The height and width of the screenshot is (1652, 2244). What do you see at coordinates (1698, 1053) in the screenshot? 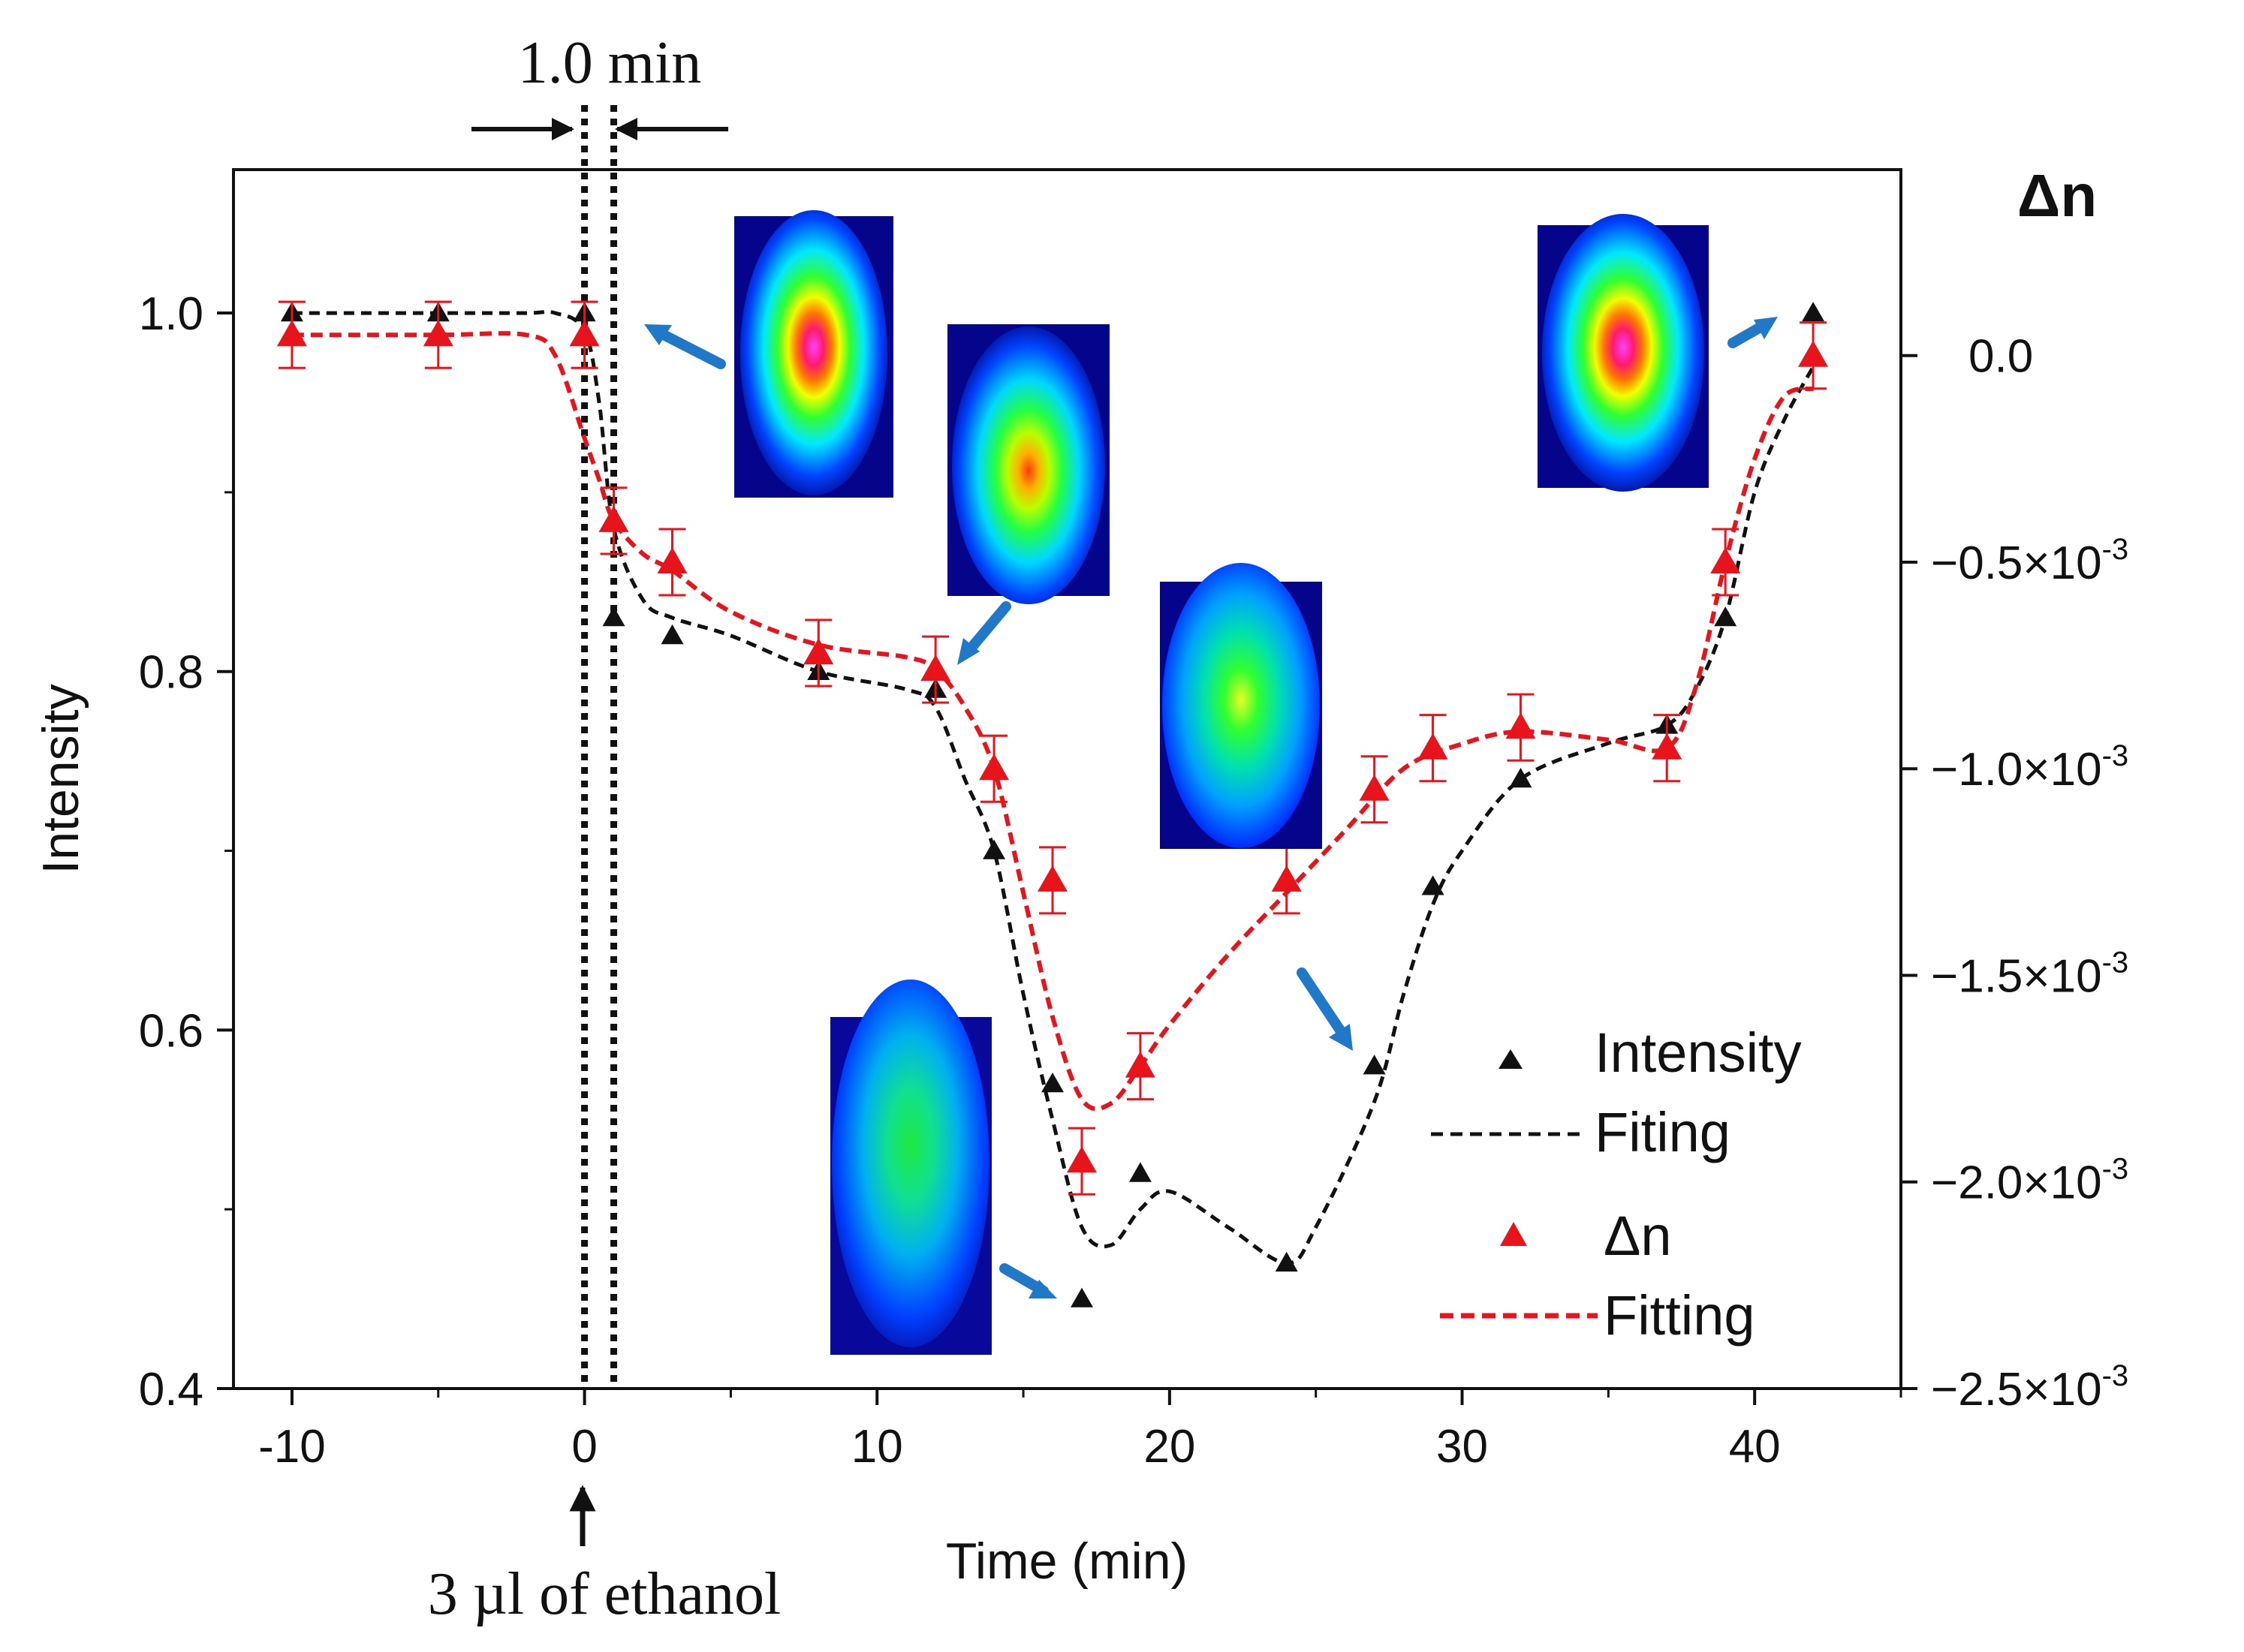
I see `legend-label: Intensity` at bounding box center [1698, 1053].